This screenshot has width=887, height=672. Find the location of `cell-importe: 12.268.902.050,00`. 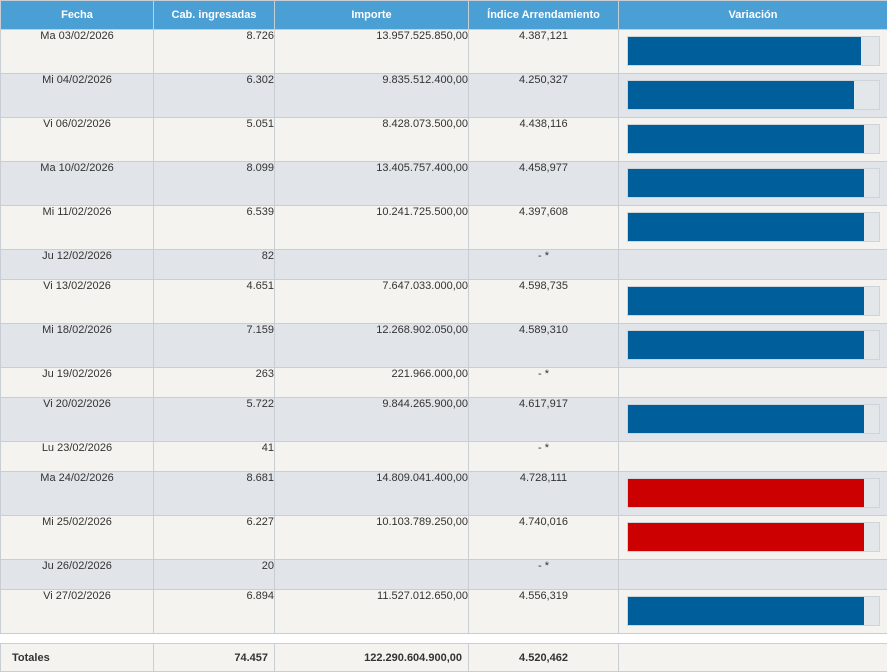

cell-importe: 12.268.902.050,00 is located at coordinates (372, 346).